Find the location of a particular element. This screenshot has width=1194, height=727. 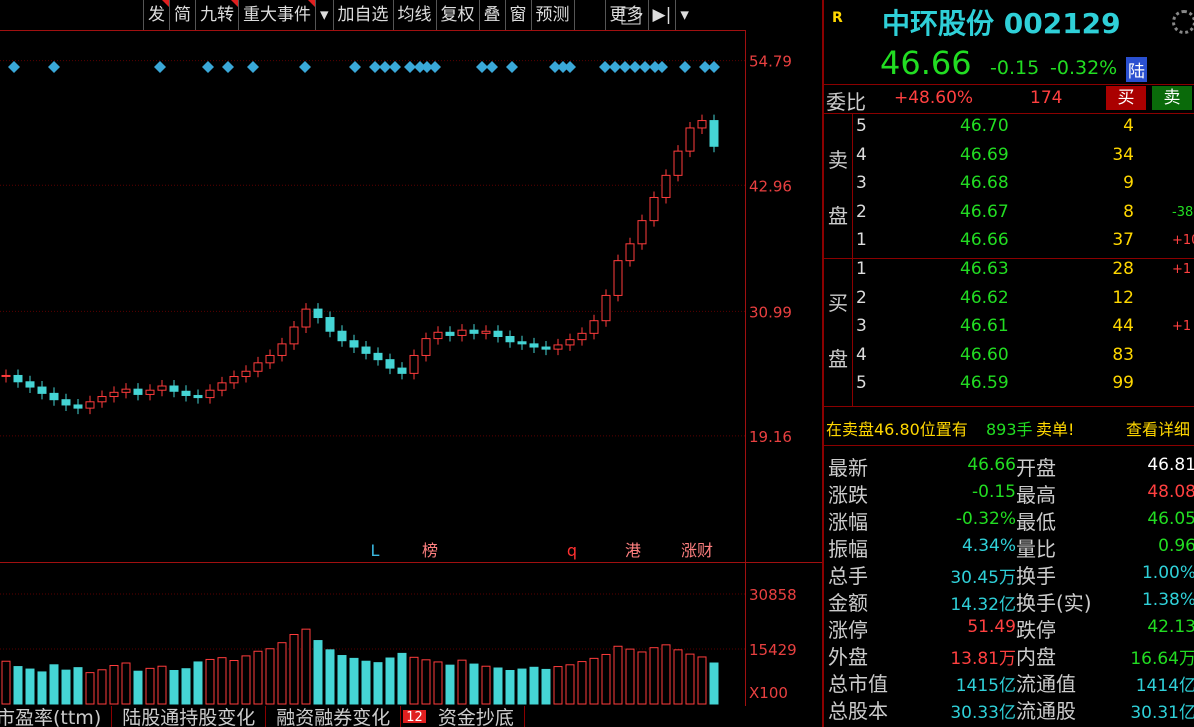

order-row: 5 46.70 4 is located at coordinates (1009, 130).